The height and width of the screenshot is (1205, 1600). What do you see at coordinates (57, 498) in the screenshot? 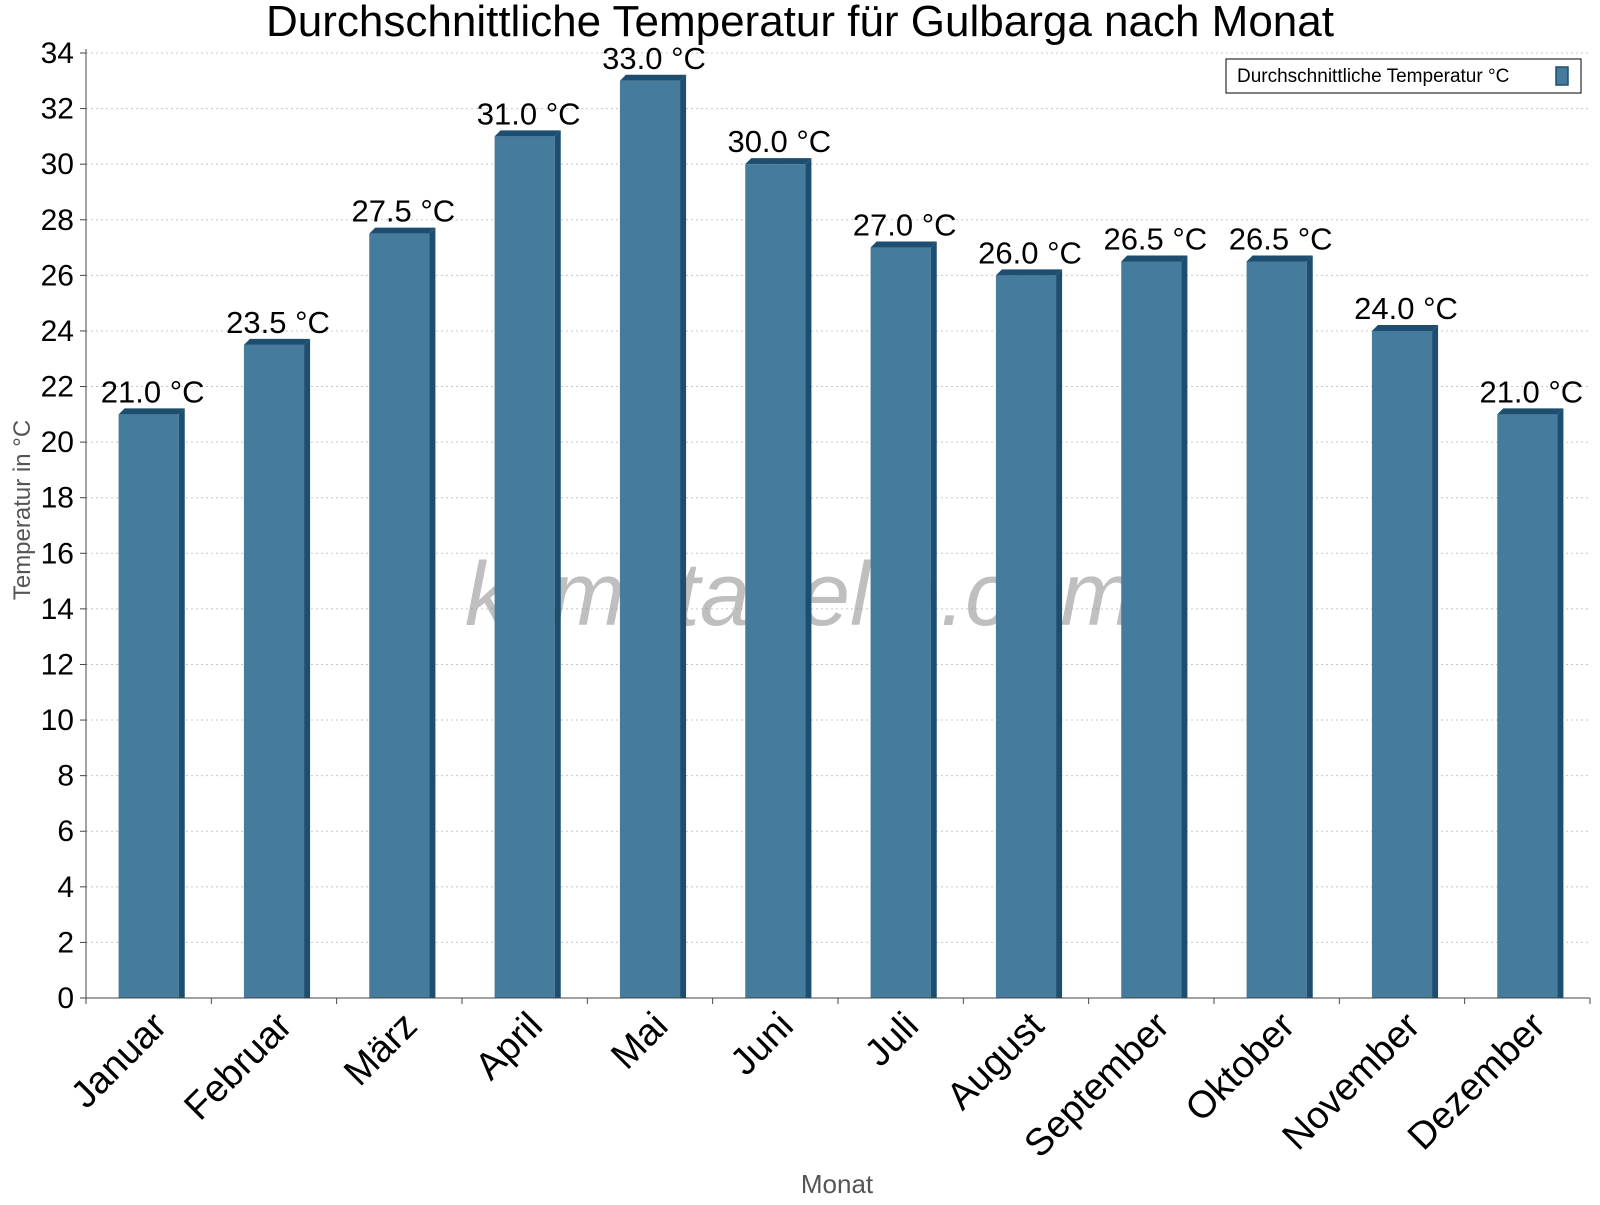
I see `y-tick-label: 18` at bounding box center [57, 498].